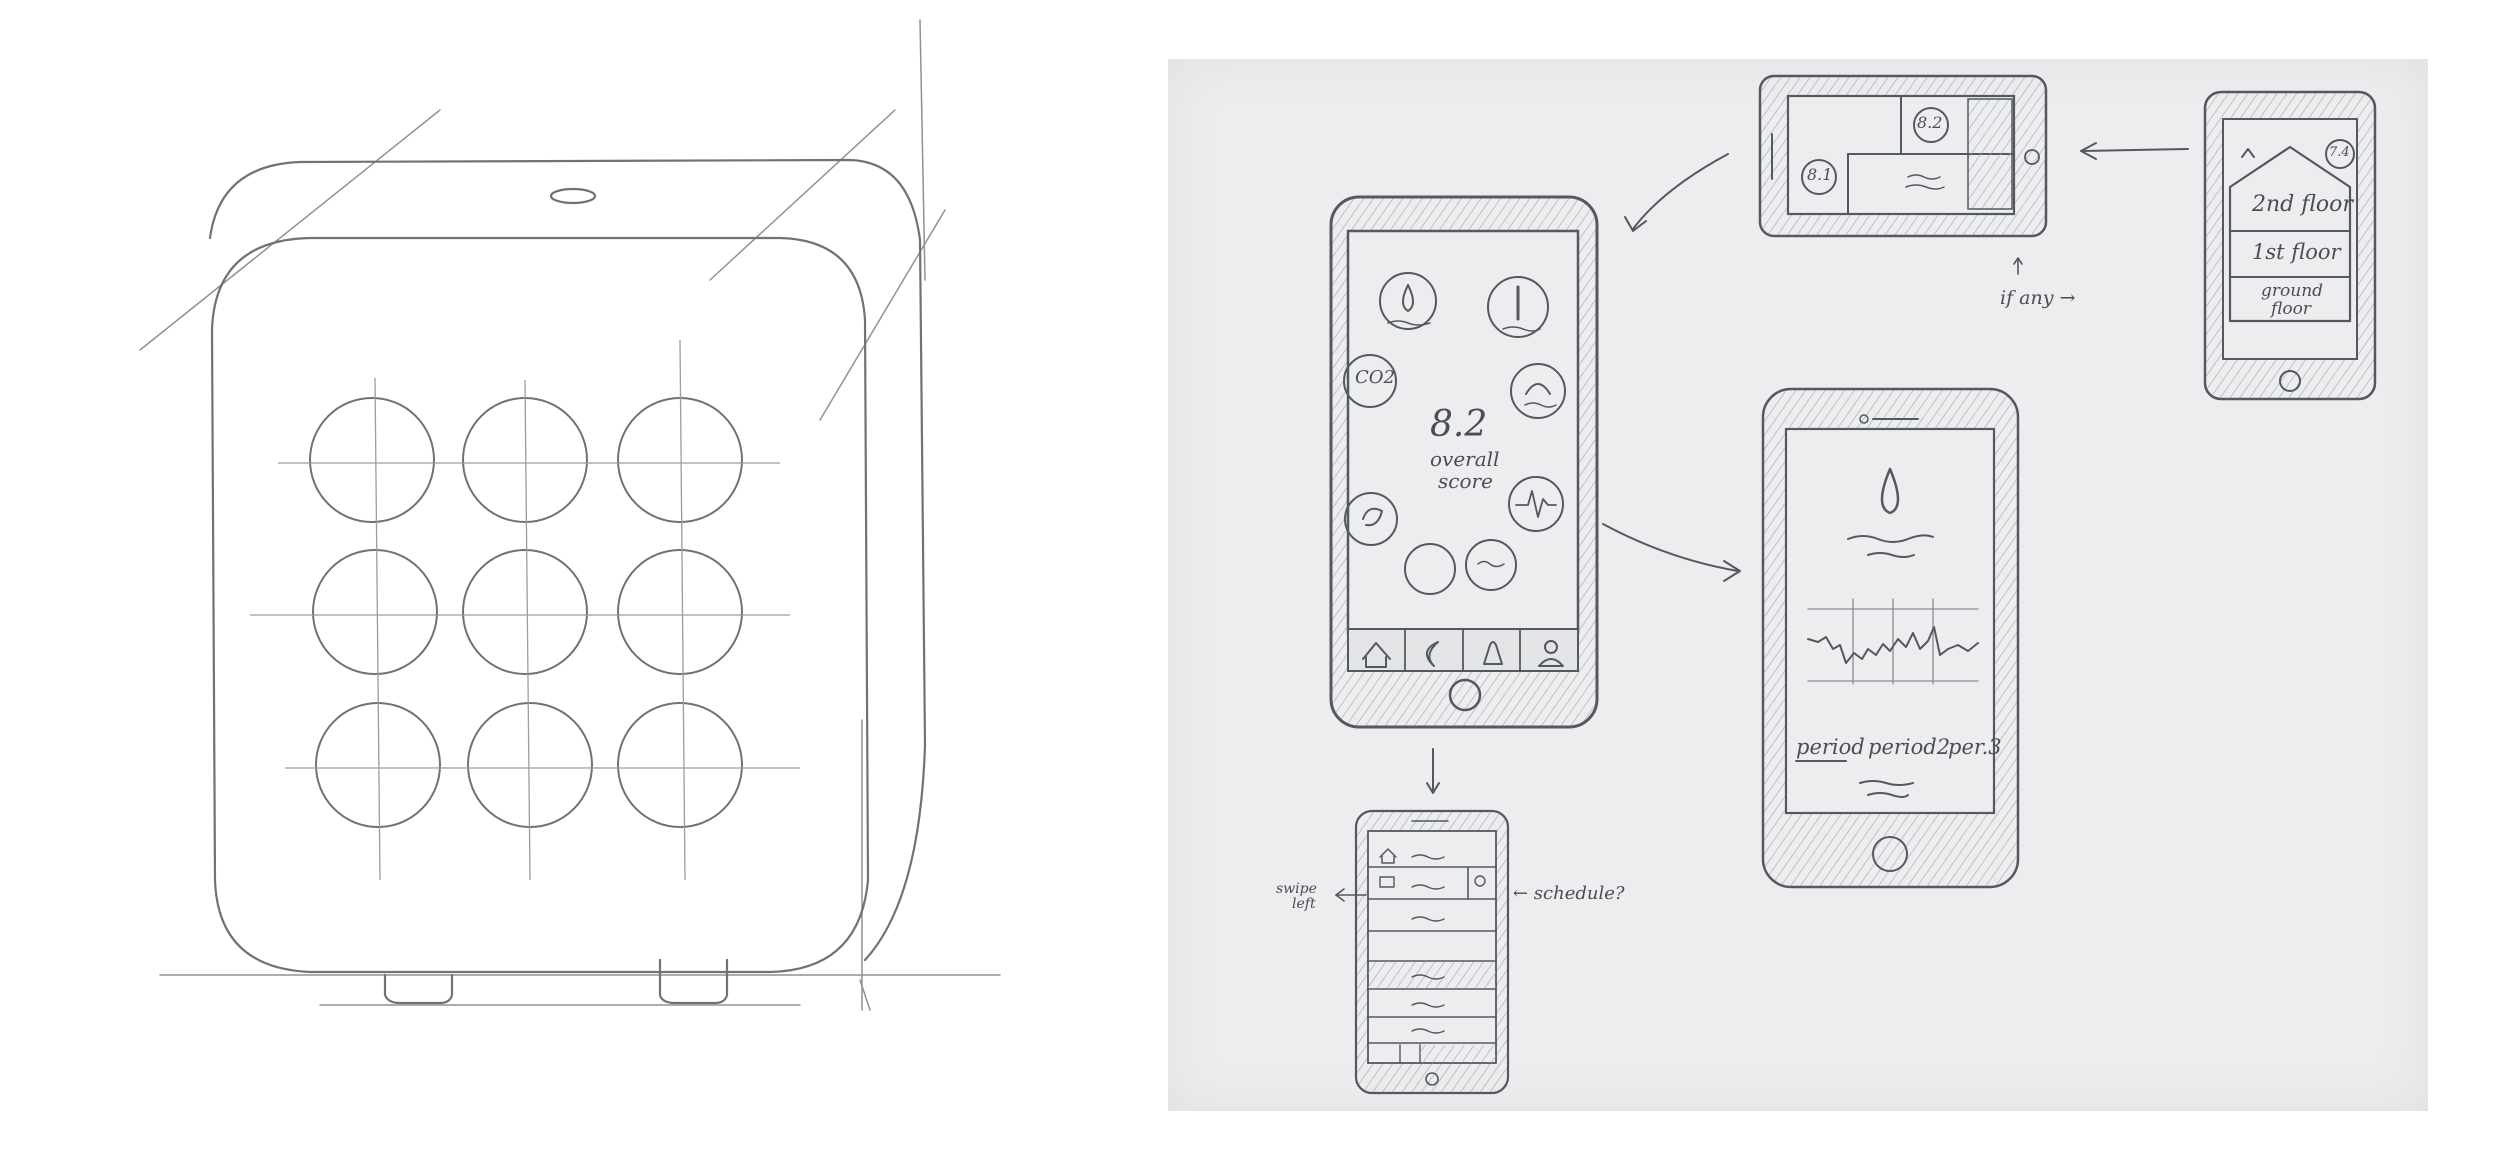  Describe the element at coordinates (1975, 747) in the screenshot. I see `period-3: per.3` at that location.